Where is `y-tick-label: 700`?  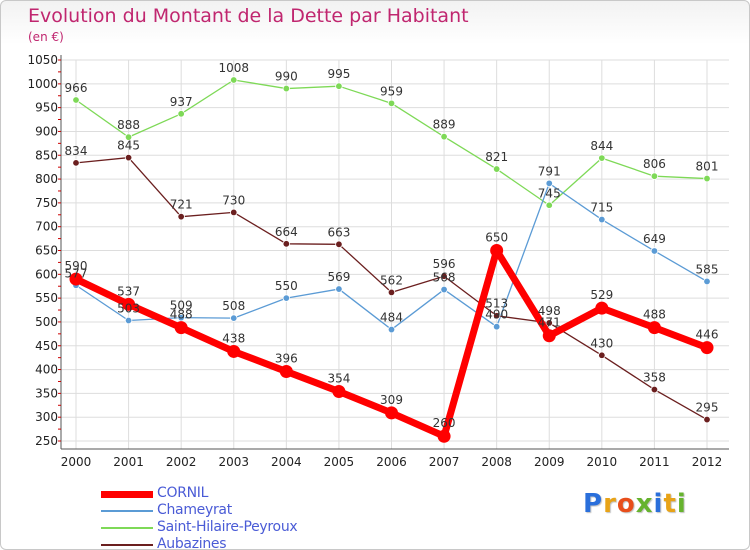 y-tick-label: 700 is located at coordinates (46, 227).